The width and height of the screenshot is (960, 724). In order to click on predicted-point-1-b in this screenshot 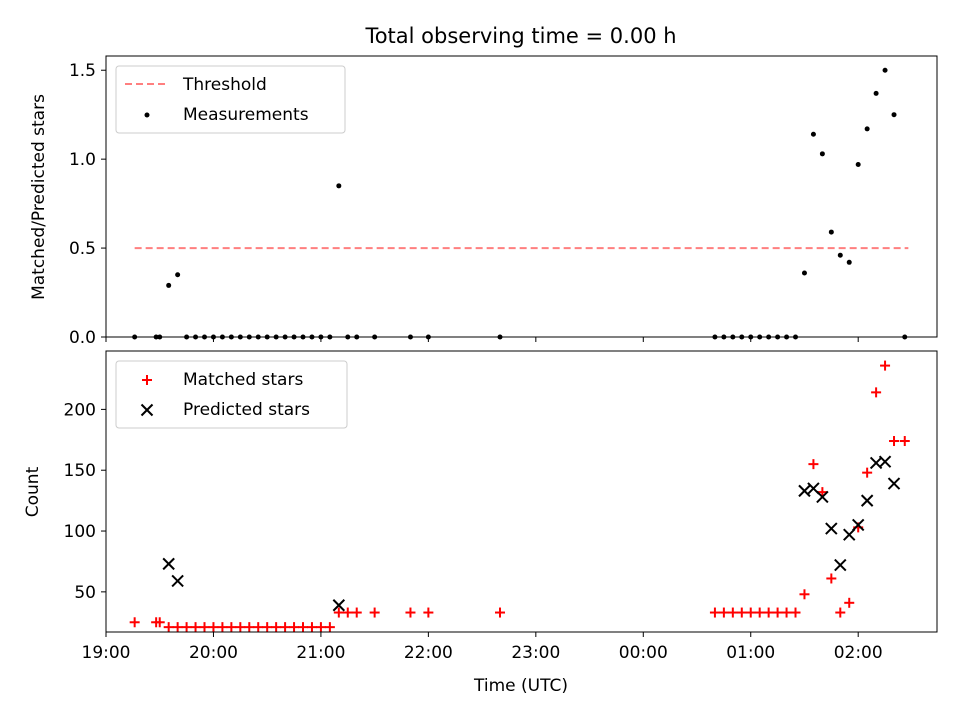, I will do `click(177, 581)`.